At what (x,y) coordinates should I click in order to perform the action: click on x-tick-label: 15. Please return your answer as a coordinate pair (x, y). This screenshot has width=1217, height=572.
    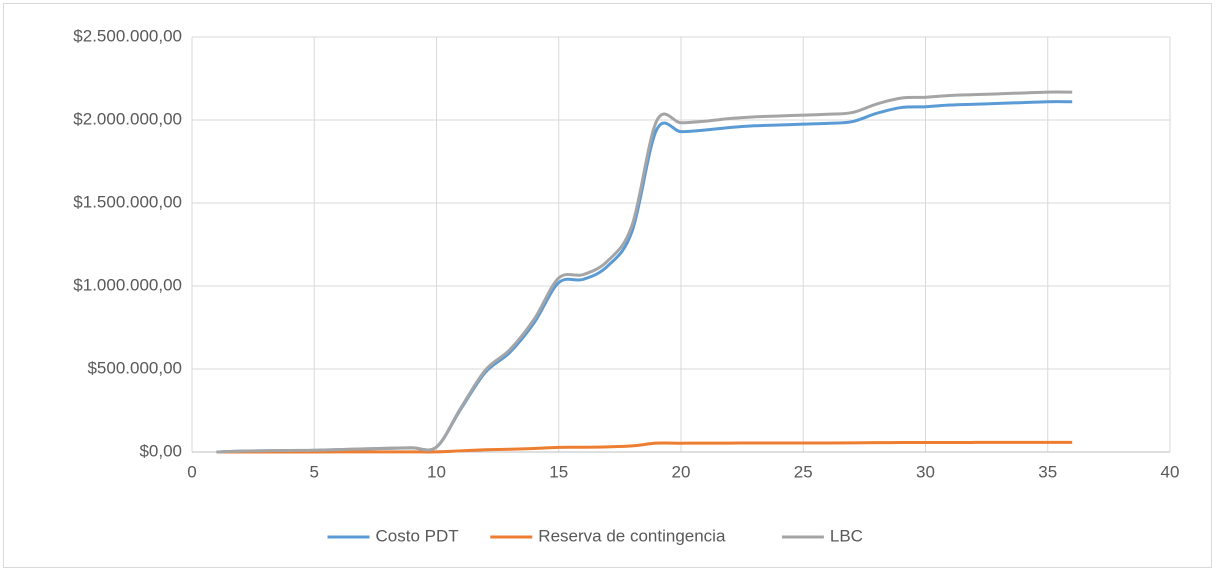
    Looking at the image, I should click on (558, 471).